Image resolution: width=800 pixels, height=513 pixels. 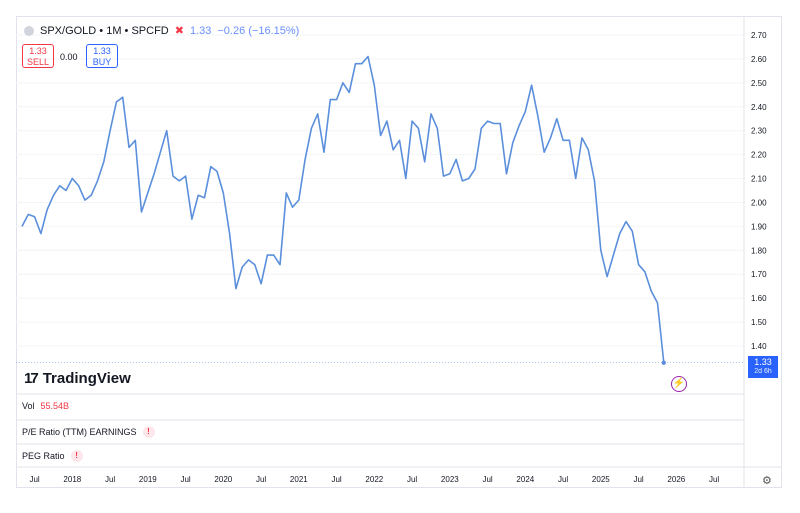 I want to click on y-tick-label: 1.50, so click(x=759, y=322).